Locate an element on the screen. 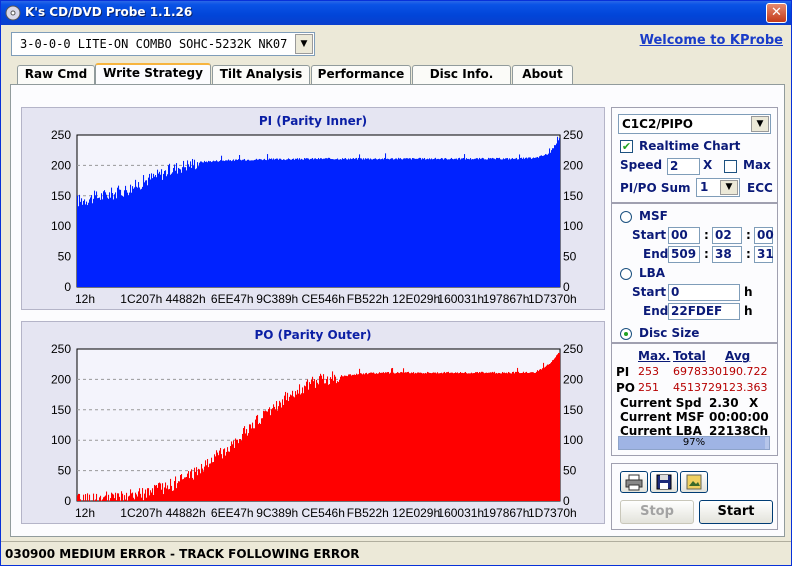 The height and width of the screenshot is (566, 792). device-dropdown: 3-0-0-0 LITE-ON COMBO SOHC-5232K NK07 ▼ is located at coordinates (163, 44).